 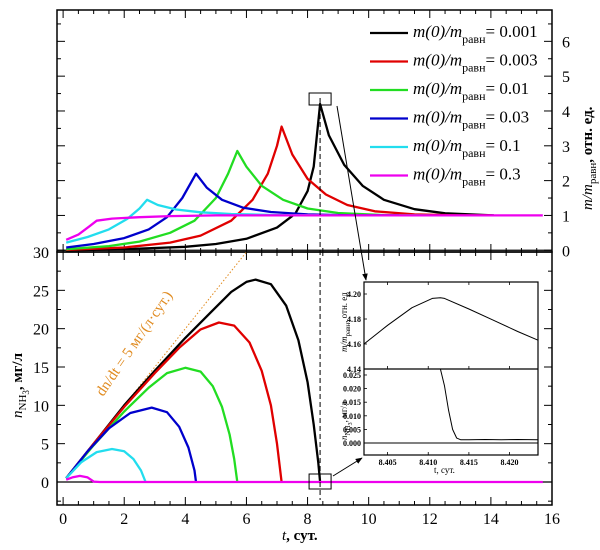 I want to click on overlay, so click(x=338, y=296).